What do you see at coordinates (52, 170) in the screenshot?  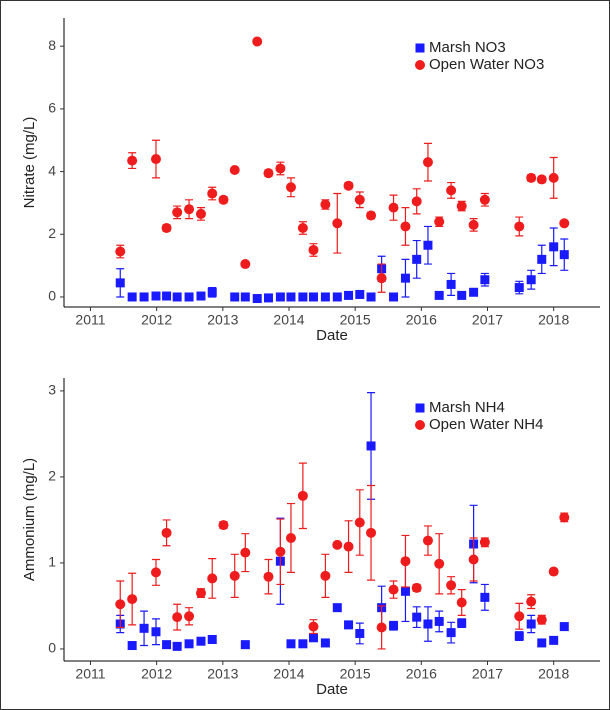 I see `y-tick-label: 4` at bounding box center [52, 170].